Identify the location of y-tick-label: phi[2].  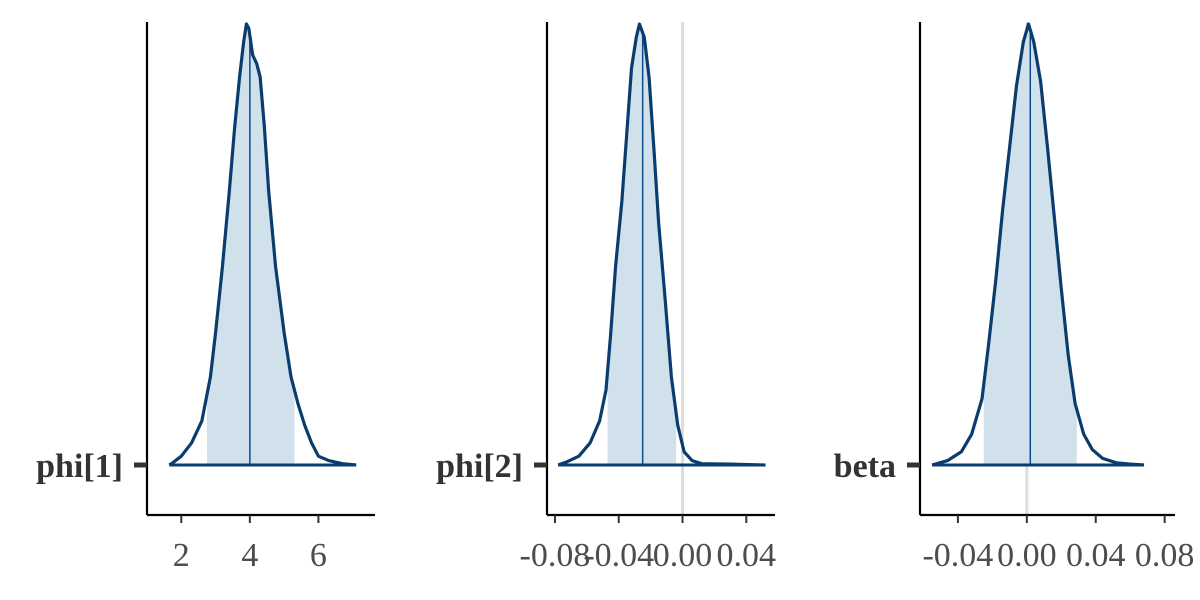
(479, 466).